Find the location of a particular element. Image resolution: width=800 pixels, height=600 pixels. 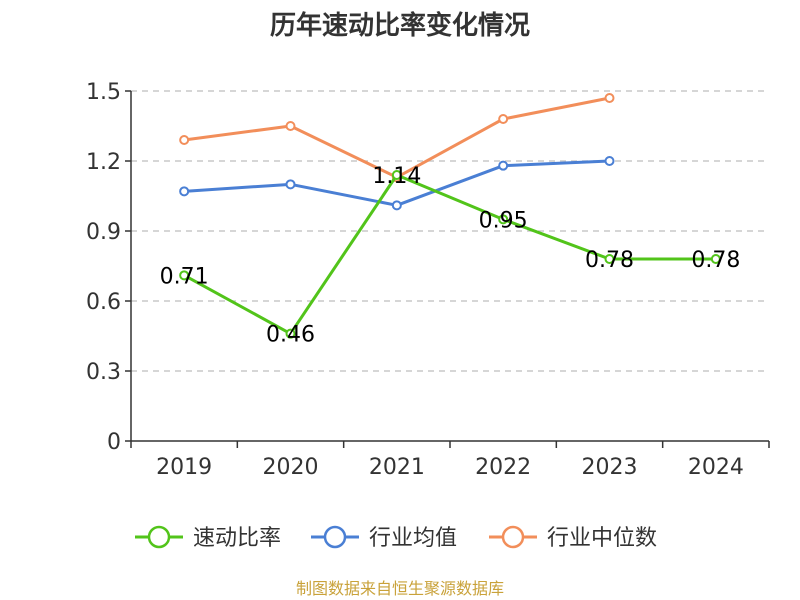

legend-label-2: 行业中位数 is located at coordinates (602, 538).